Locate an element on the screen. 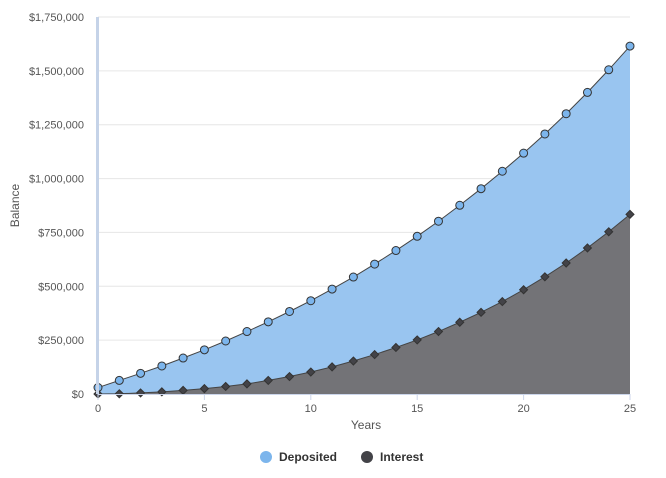 The height and width of the screenshot is (478, 666). legend: Deposited Interest is located at coordinates (341, 457).